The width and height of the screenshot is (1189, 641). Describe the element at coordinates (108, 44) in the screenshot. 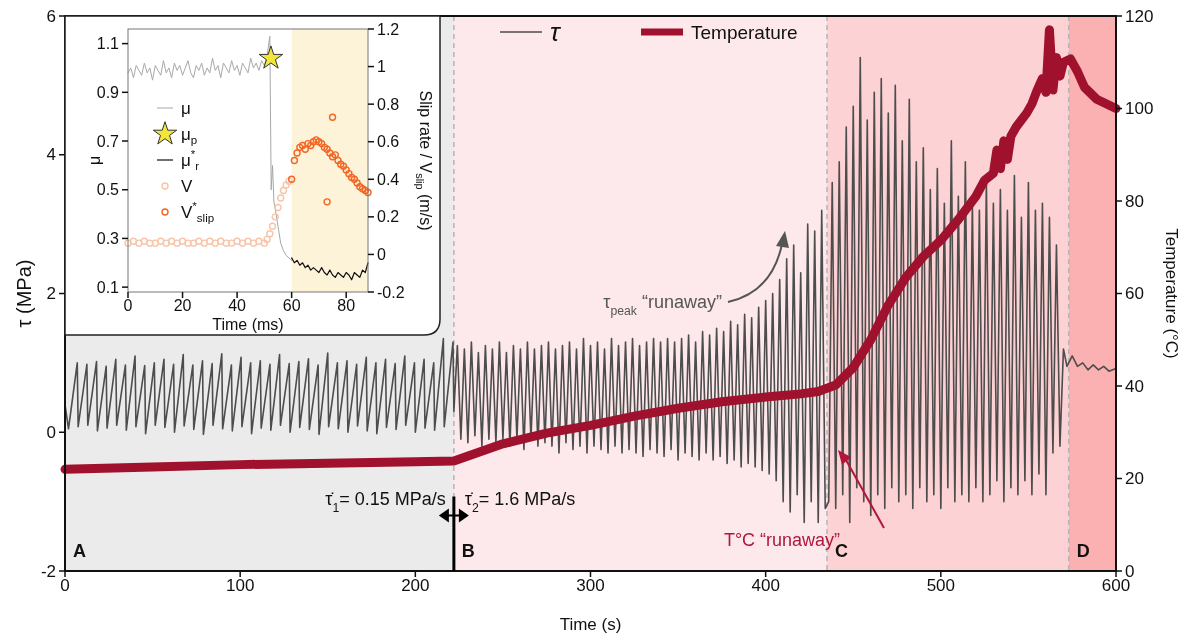

I see `y-tick-label: 1.1` at that location.